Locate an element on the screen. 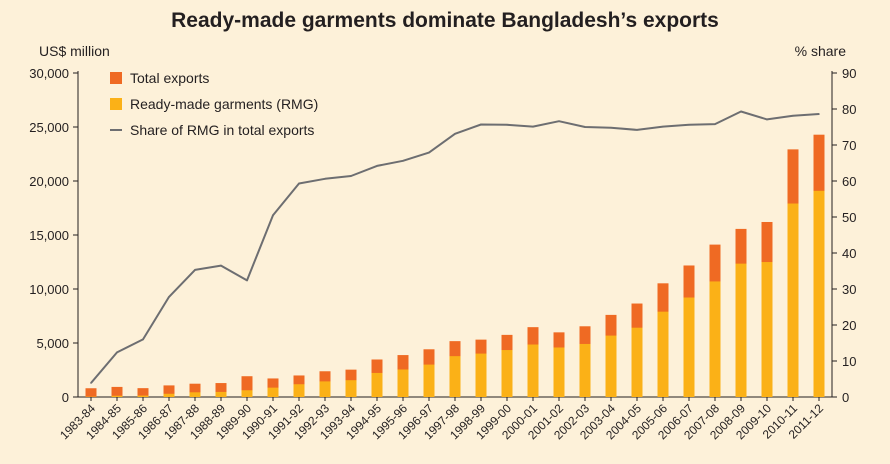 The height and width of the screenshot is (464, 890). left-tick-label: 30,000 is located at coordinates (49, 73).